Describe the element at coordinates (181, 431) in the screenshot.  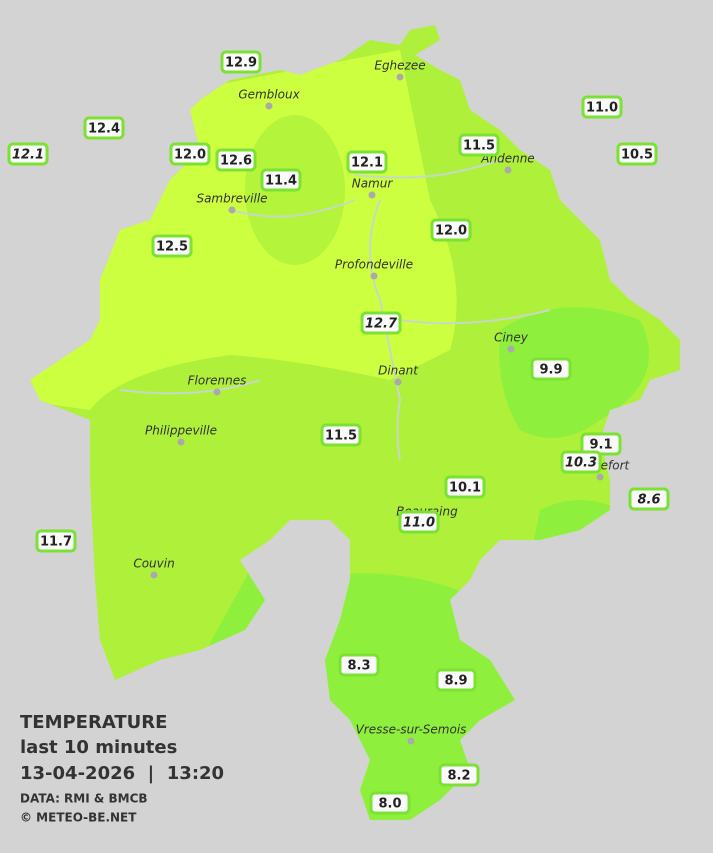
I see `town-label: Philippeville` at that location.